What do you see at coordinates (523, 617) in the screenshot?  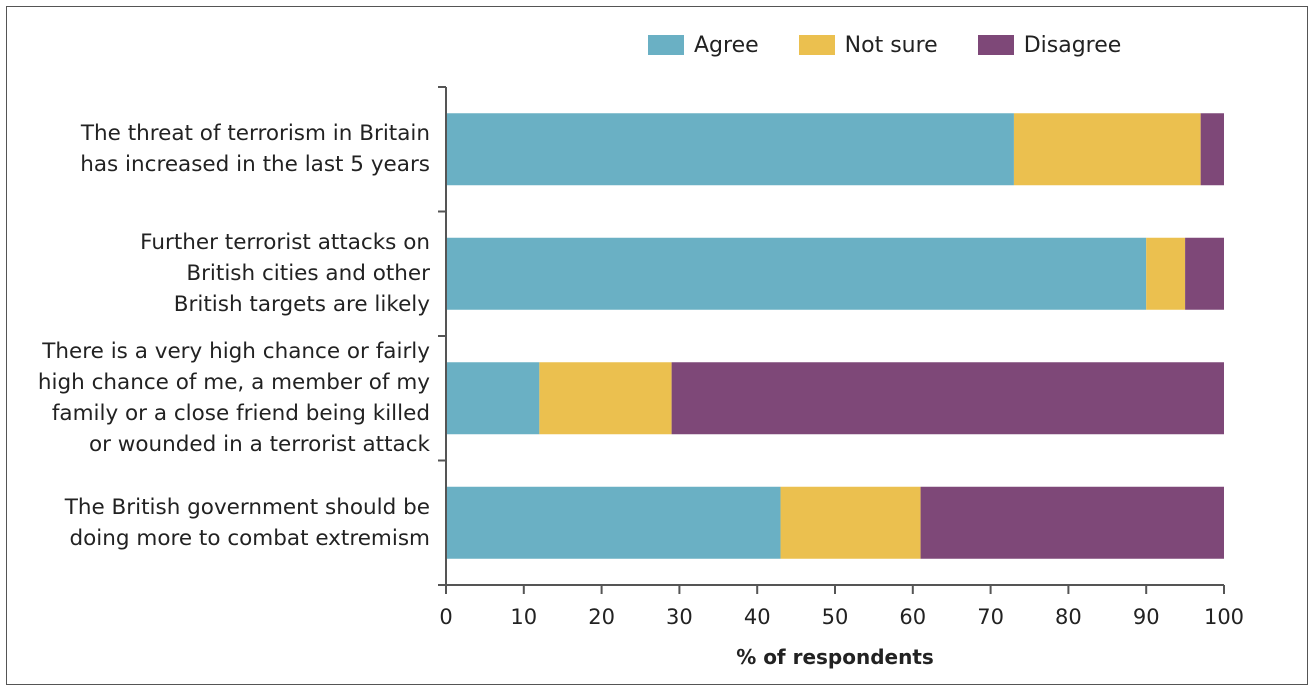 I see `x-tick-label: 10` at bounding box center [523, 617].